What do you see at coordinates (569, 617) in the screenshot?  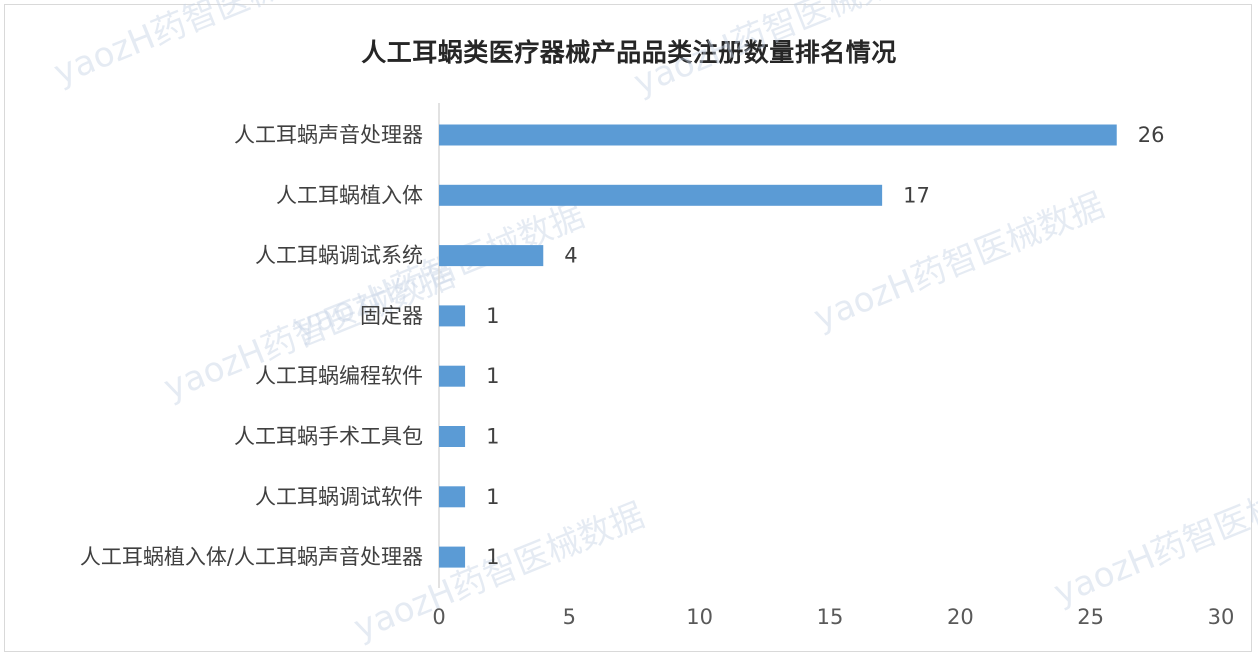 I see `x-tick-label: 5` at bounding box center [569, 617].